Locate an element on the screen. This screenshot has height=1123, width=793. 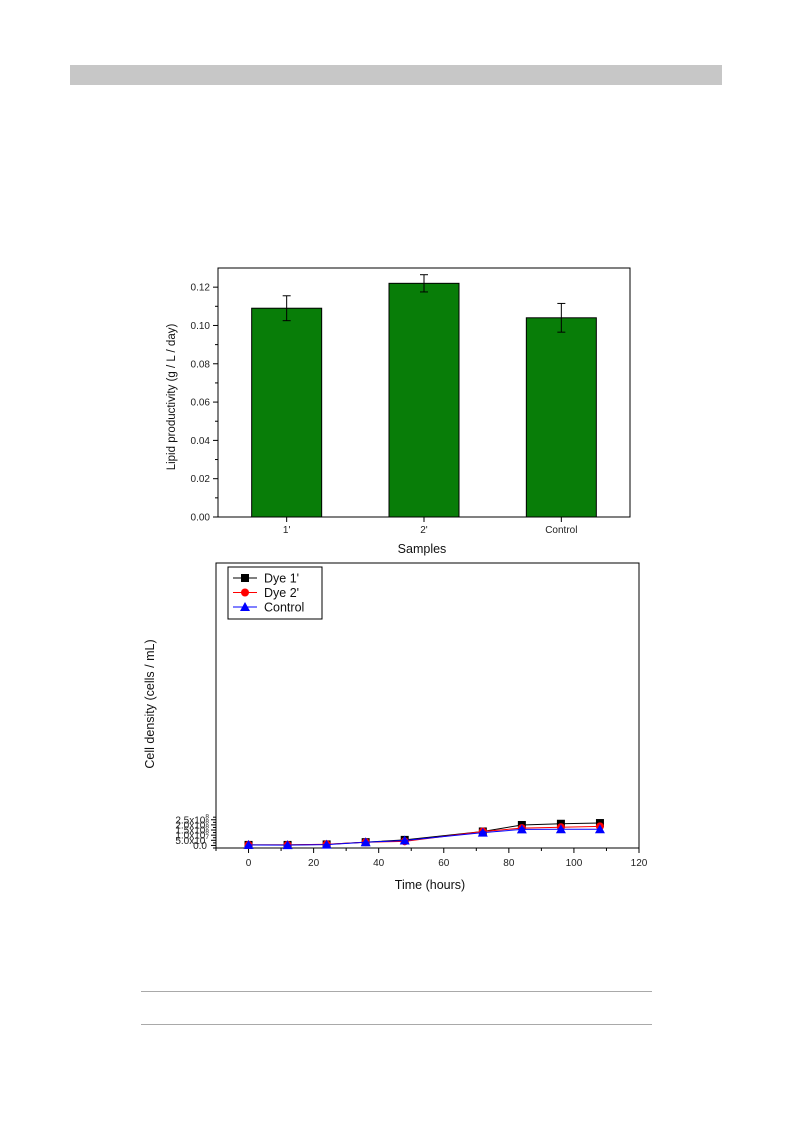
line-y-tick-label: 0.0 is located at coordinates (200, 846).